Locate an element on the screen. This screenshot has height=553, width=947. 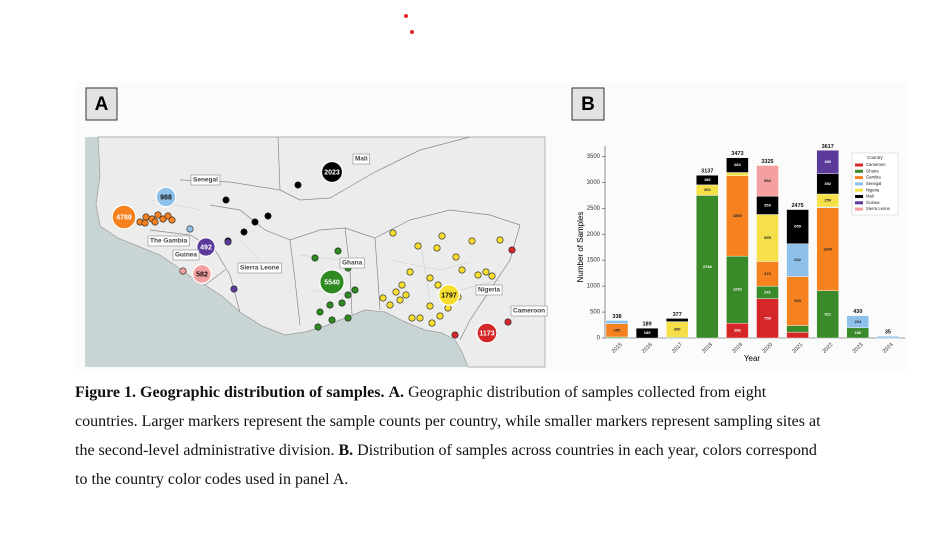
bar-segment-label: 234 is located at coordinates (857, 321).